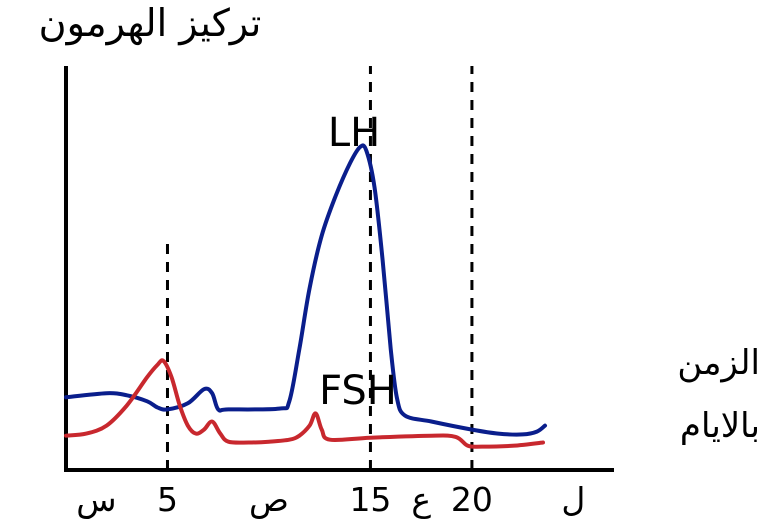 The height and width of the screenshot is (527, 764). What do you see at coordinates (150, 23) in the screenshot?
I see `y-axis-title: تركيز الهرمون` at bounding box center [150, 23].